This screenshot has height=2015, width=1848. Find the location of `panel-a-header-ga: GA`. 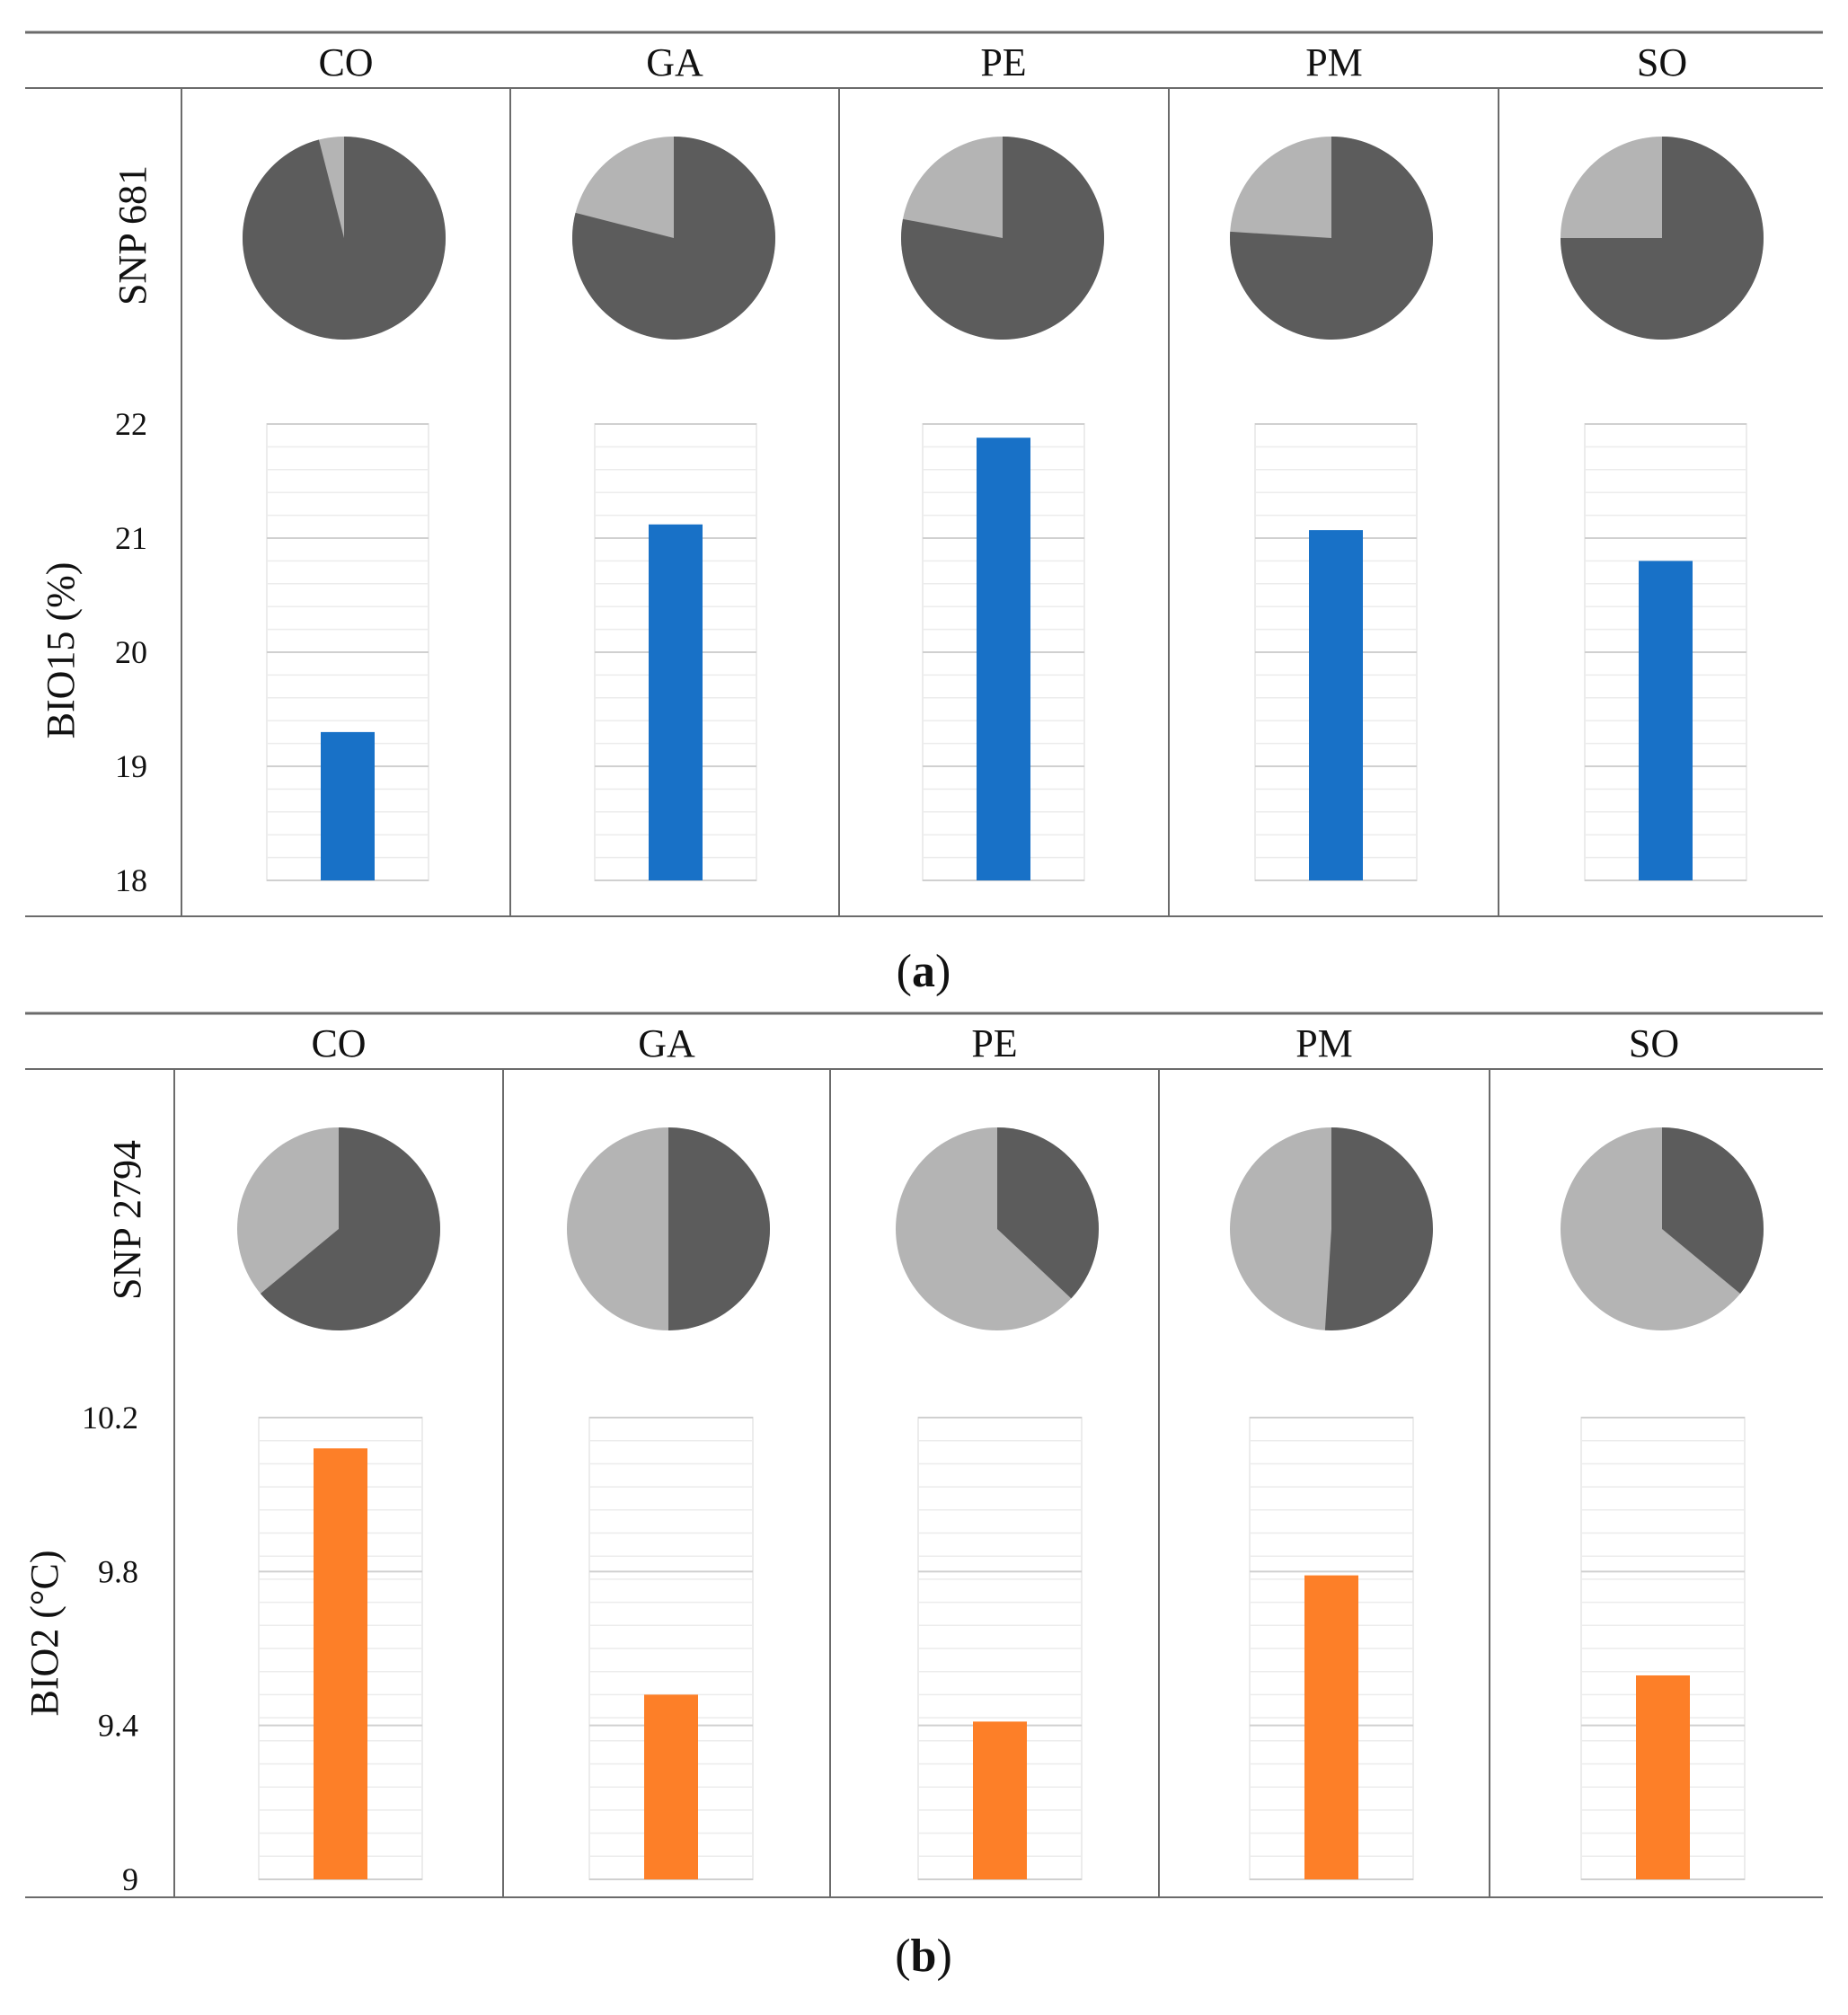

panel-a-header-ga: GA is located at coordinates (674, 62).